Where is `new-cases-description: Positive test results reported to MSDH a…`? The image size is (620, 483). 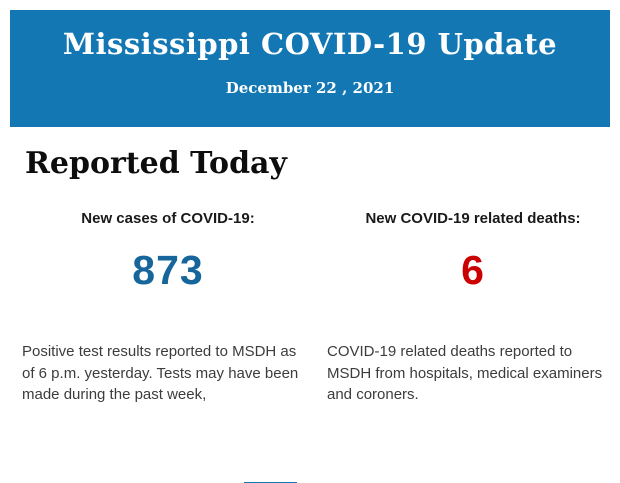 new-cases-description: Positive test results reported to MSDH a… is located at coordinates (160, 373).